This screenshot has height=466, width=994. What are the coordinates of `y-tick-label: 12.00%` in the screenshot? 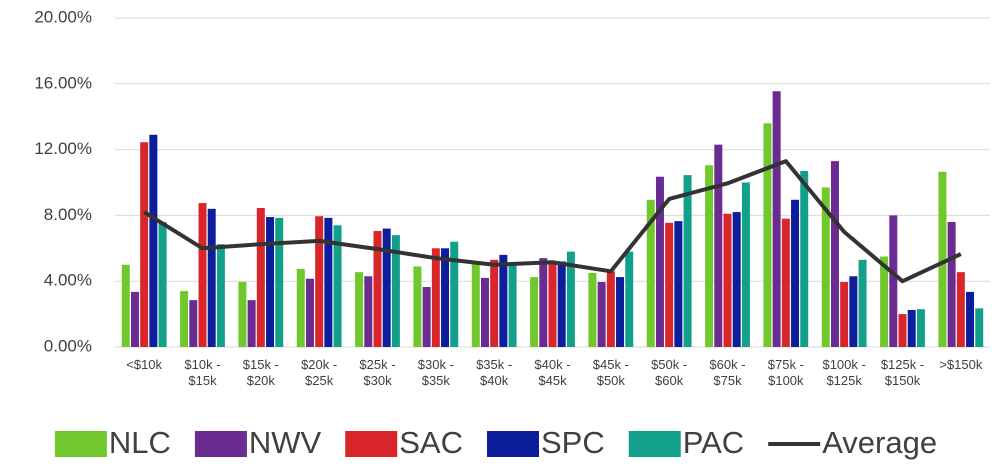 It's located at (63, 148).